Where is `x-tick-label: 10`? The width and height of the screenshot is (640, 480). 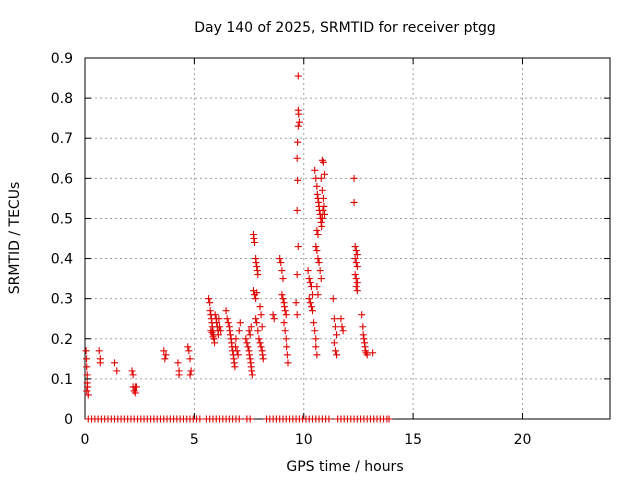 x-tick-label: 10 is located at coordinates (304, 440).